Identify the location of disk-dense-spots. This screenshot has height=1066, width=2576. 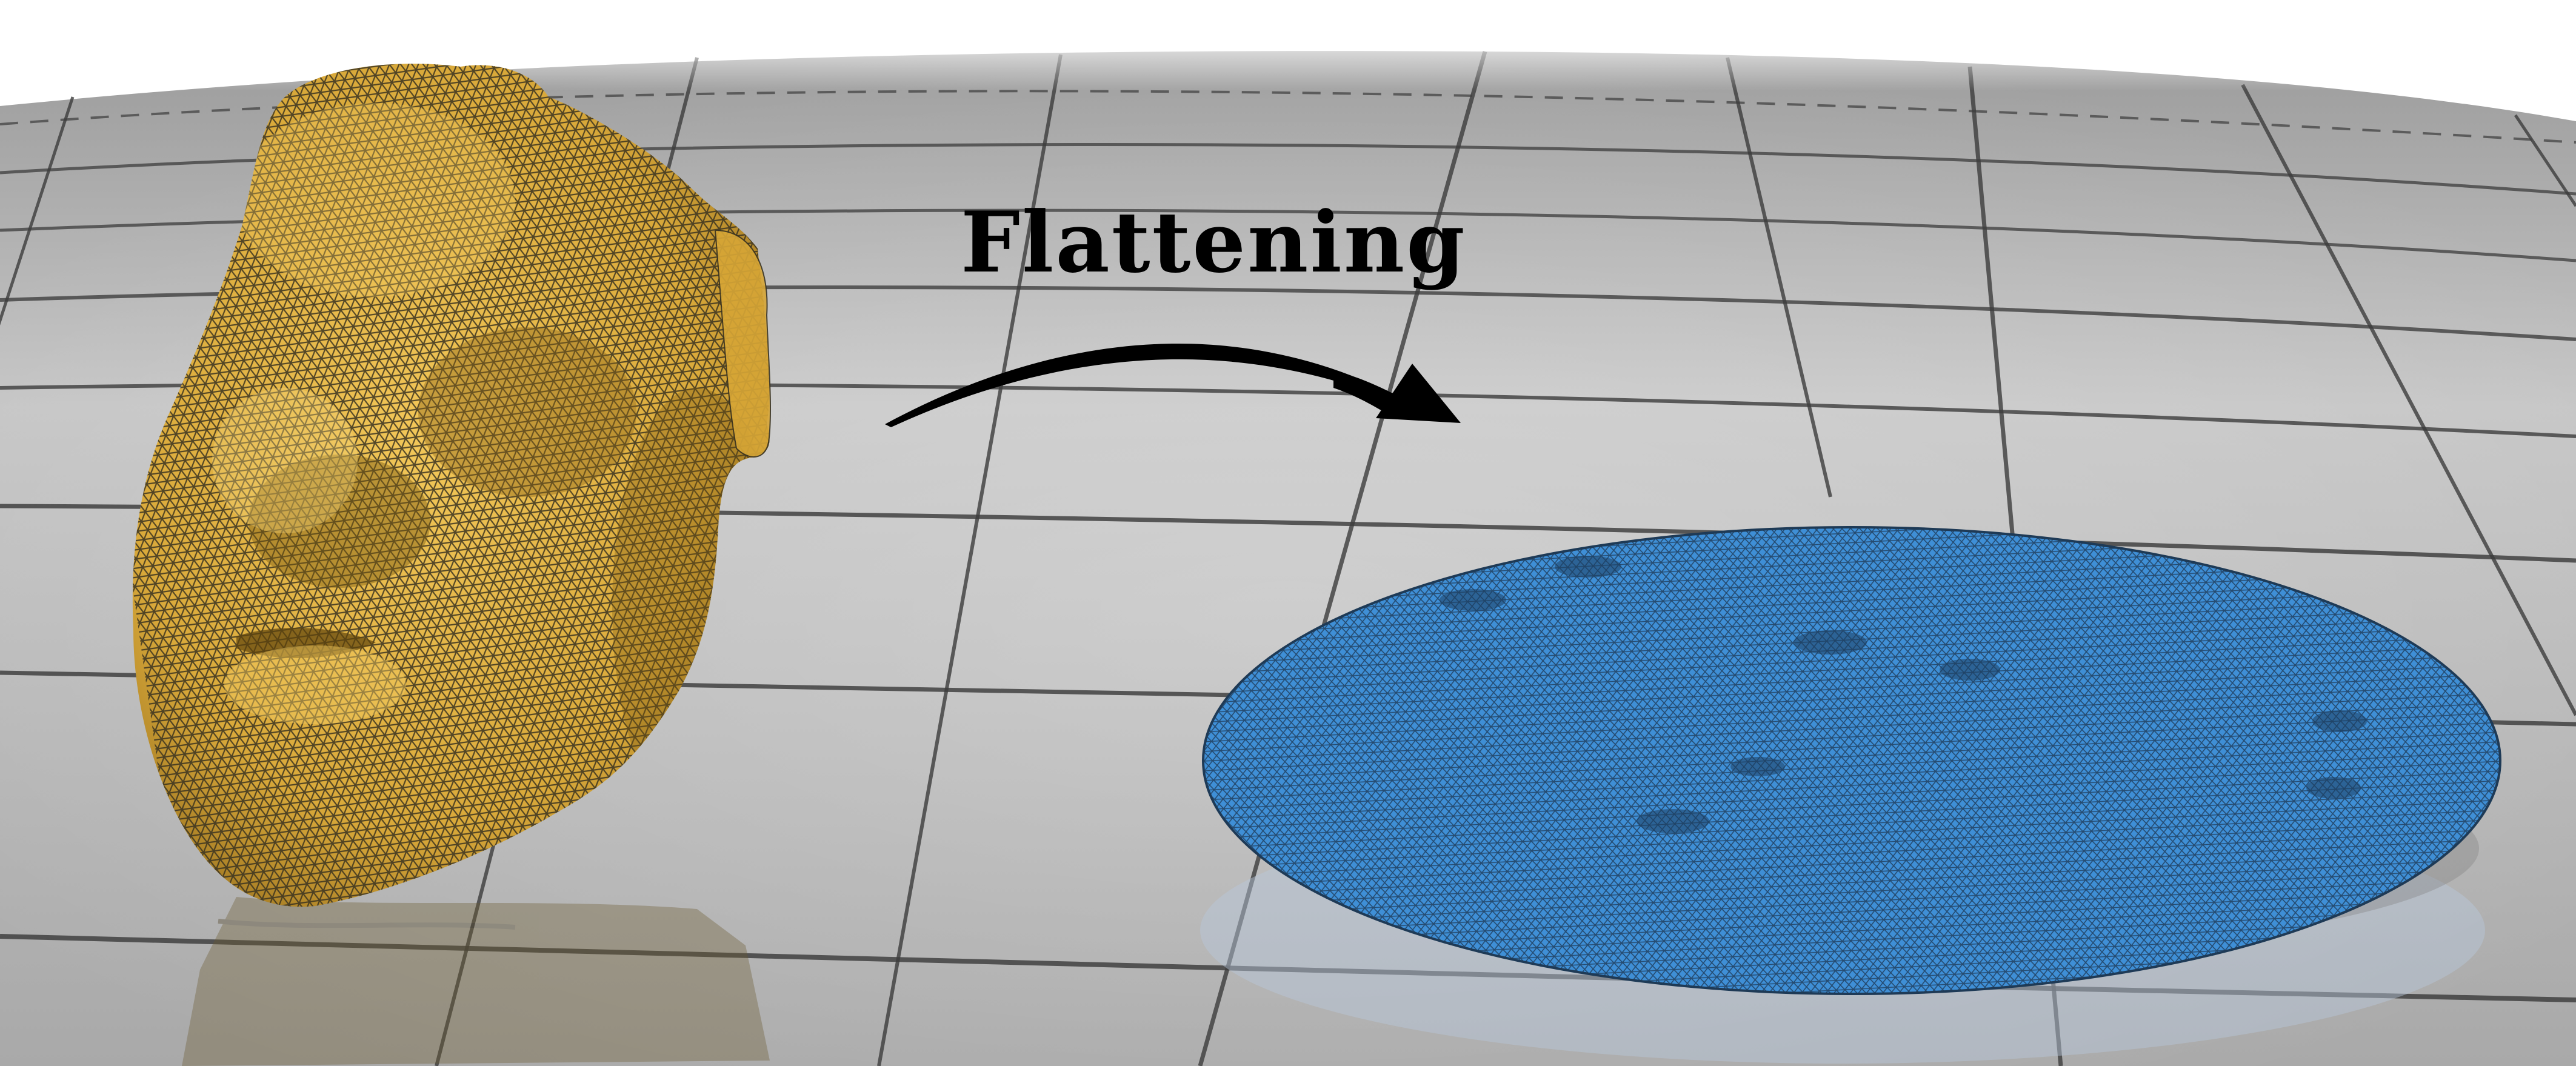
(1903, 694).